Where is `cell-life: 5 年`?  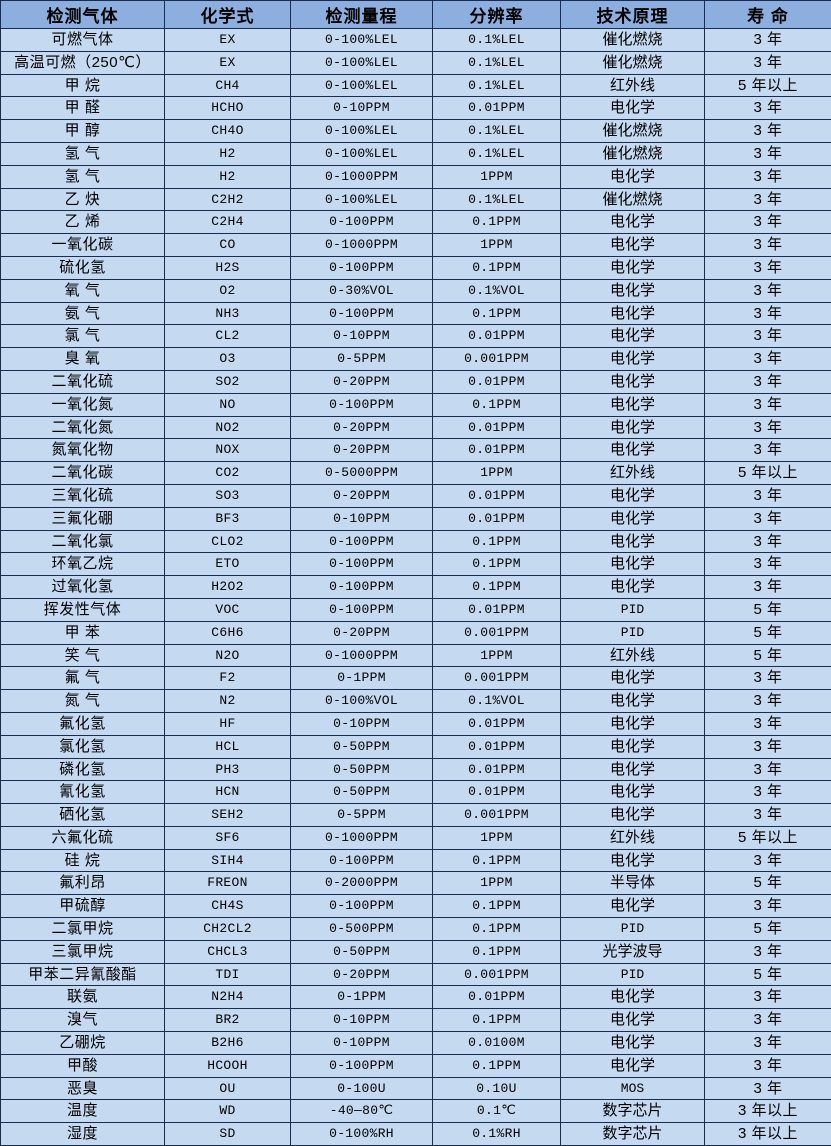
cell-life: 5 年 is located at coordinates (768, 974).